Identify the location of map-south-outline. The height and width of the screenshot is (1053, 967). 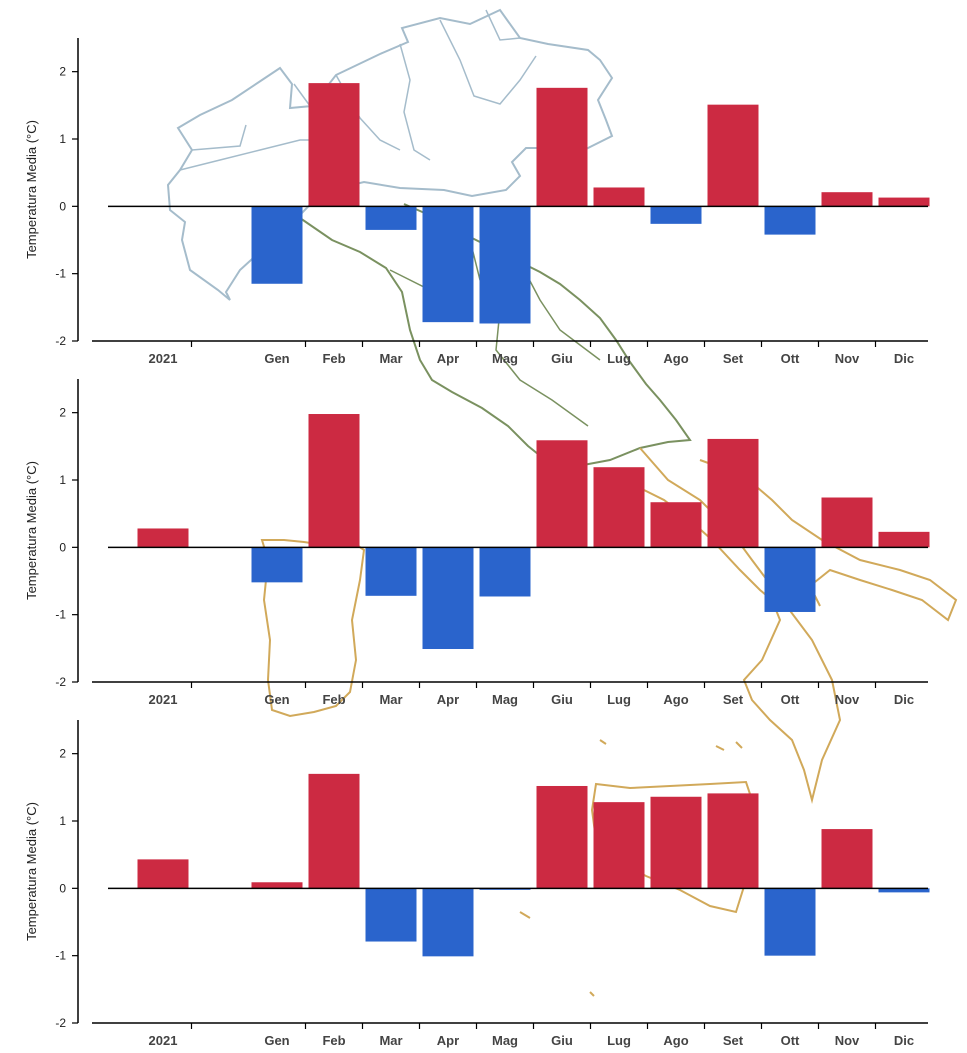
(798, 625).